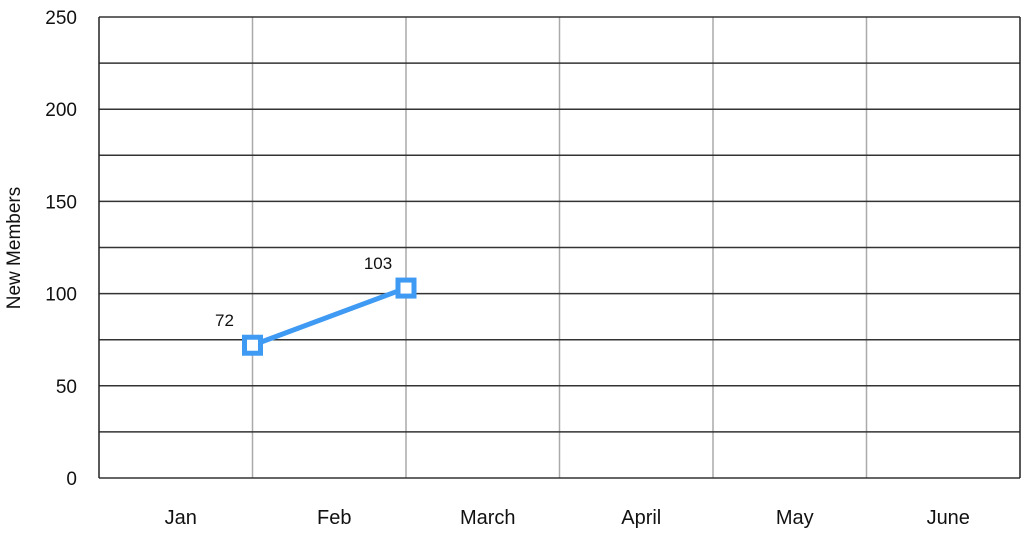 The image size is (1024, 543). Describe the element at coordinates (14, 248) in the screenshot. I see `y-axis-label: New Members` at that location.